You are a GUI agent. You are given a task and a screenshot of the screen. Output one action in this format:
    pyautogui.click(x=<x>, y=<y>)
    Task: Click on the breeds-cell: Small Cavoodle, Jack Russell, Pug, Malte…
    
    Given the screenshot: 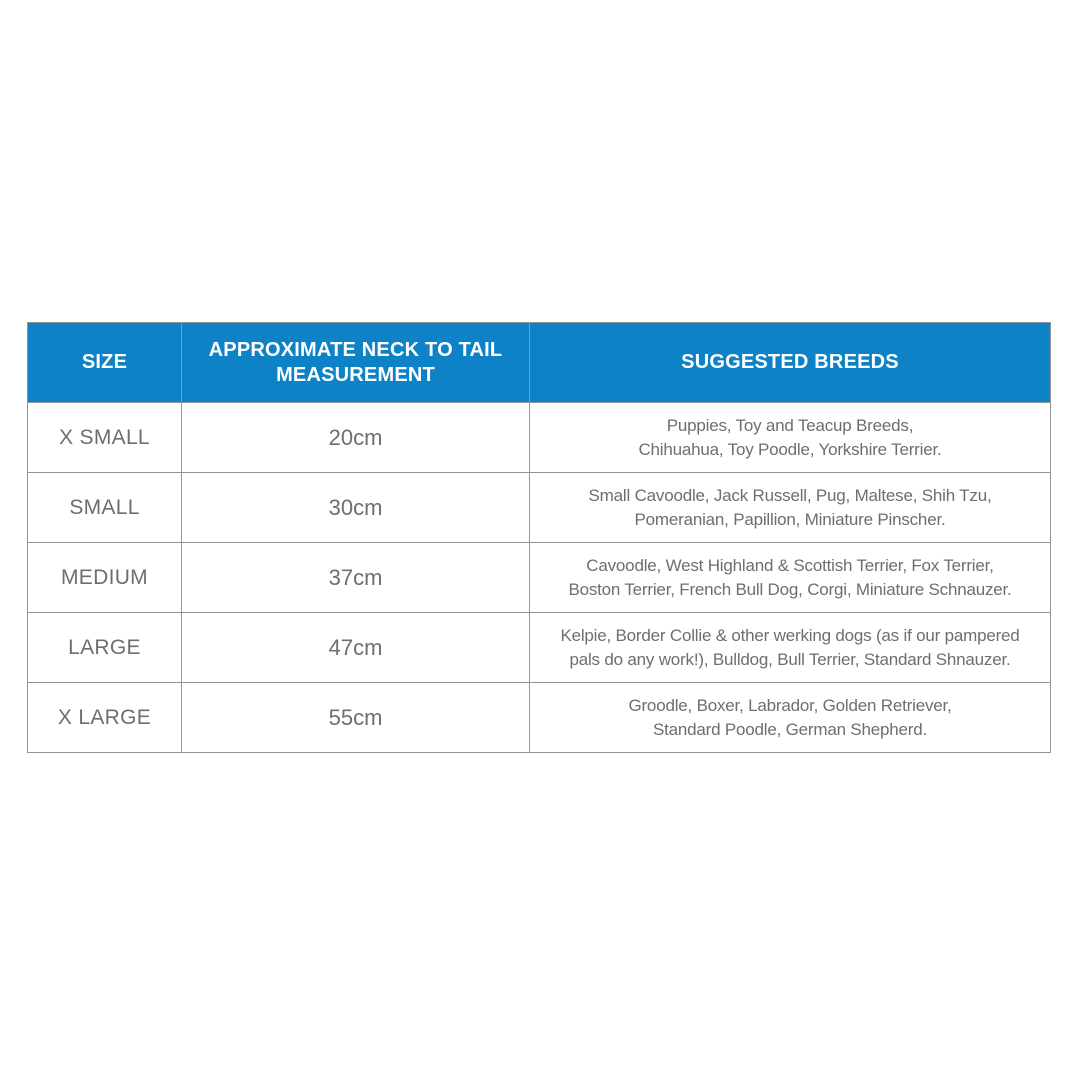 What is the action you would take?
    pyautogui.click(x=790, y=507)
    